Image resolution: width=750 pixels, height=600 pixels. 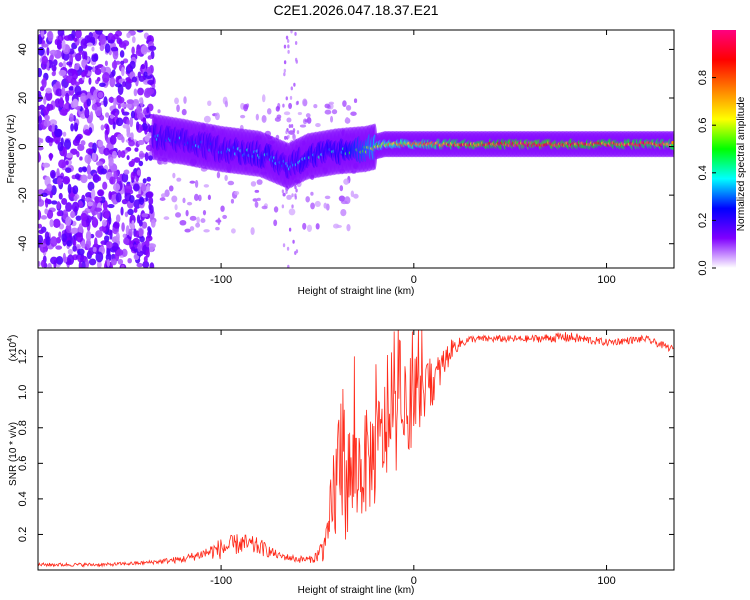 I want to click on svg-text: (x104), so click(x=13, y=348).